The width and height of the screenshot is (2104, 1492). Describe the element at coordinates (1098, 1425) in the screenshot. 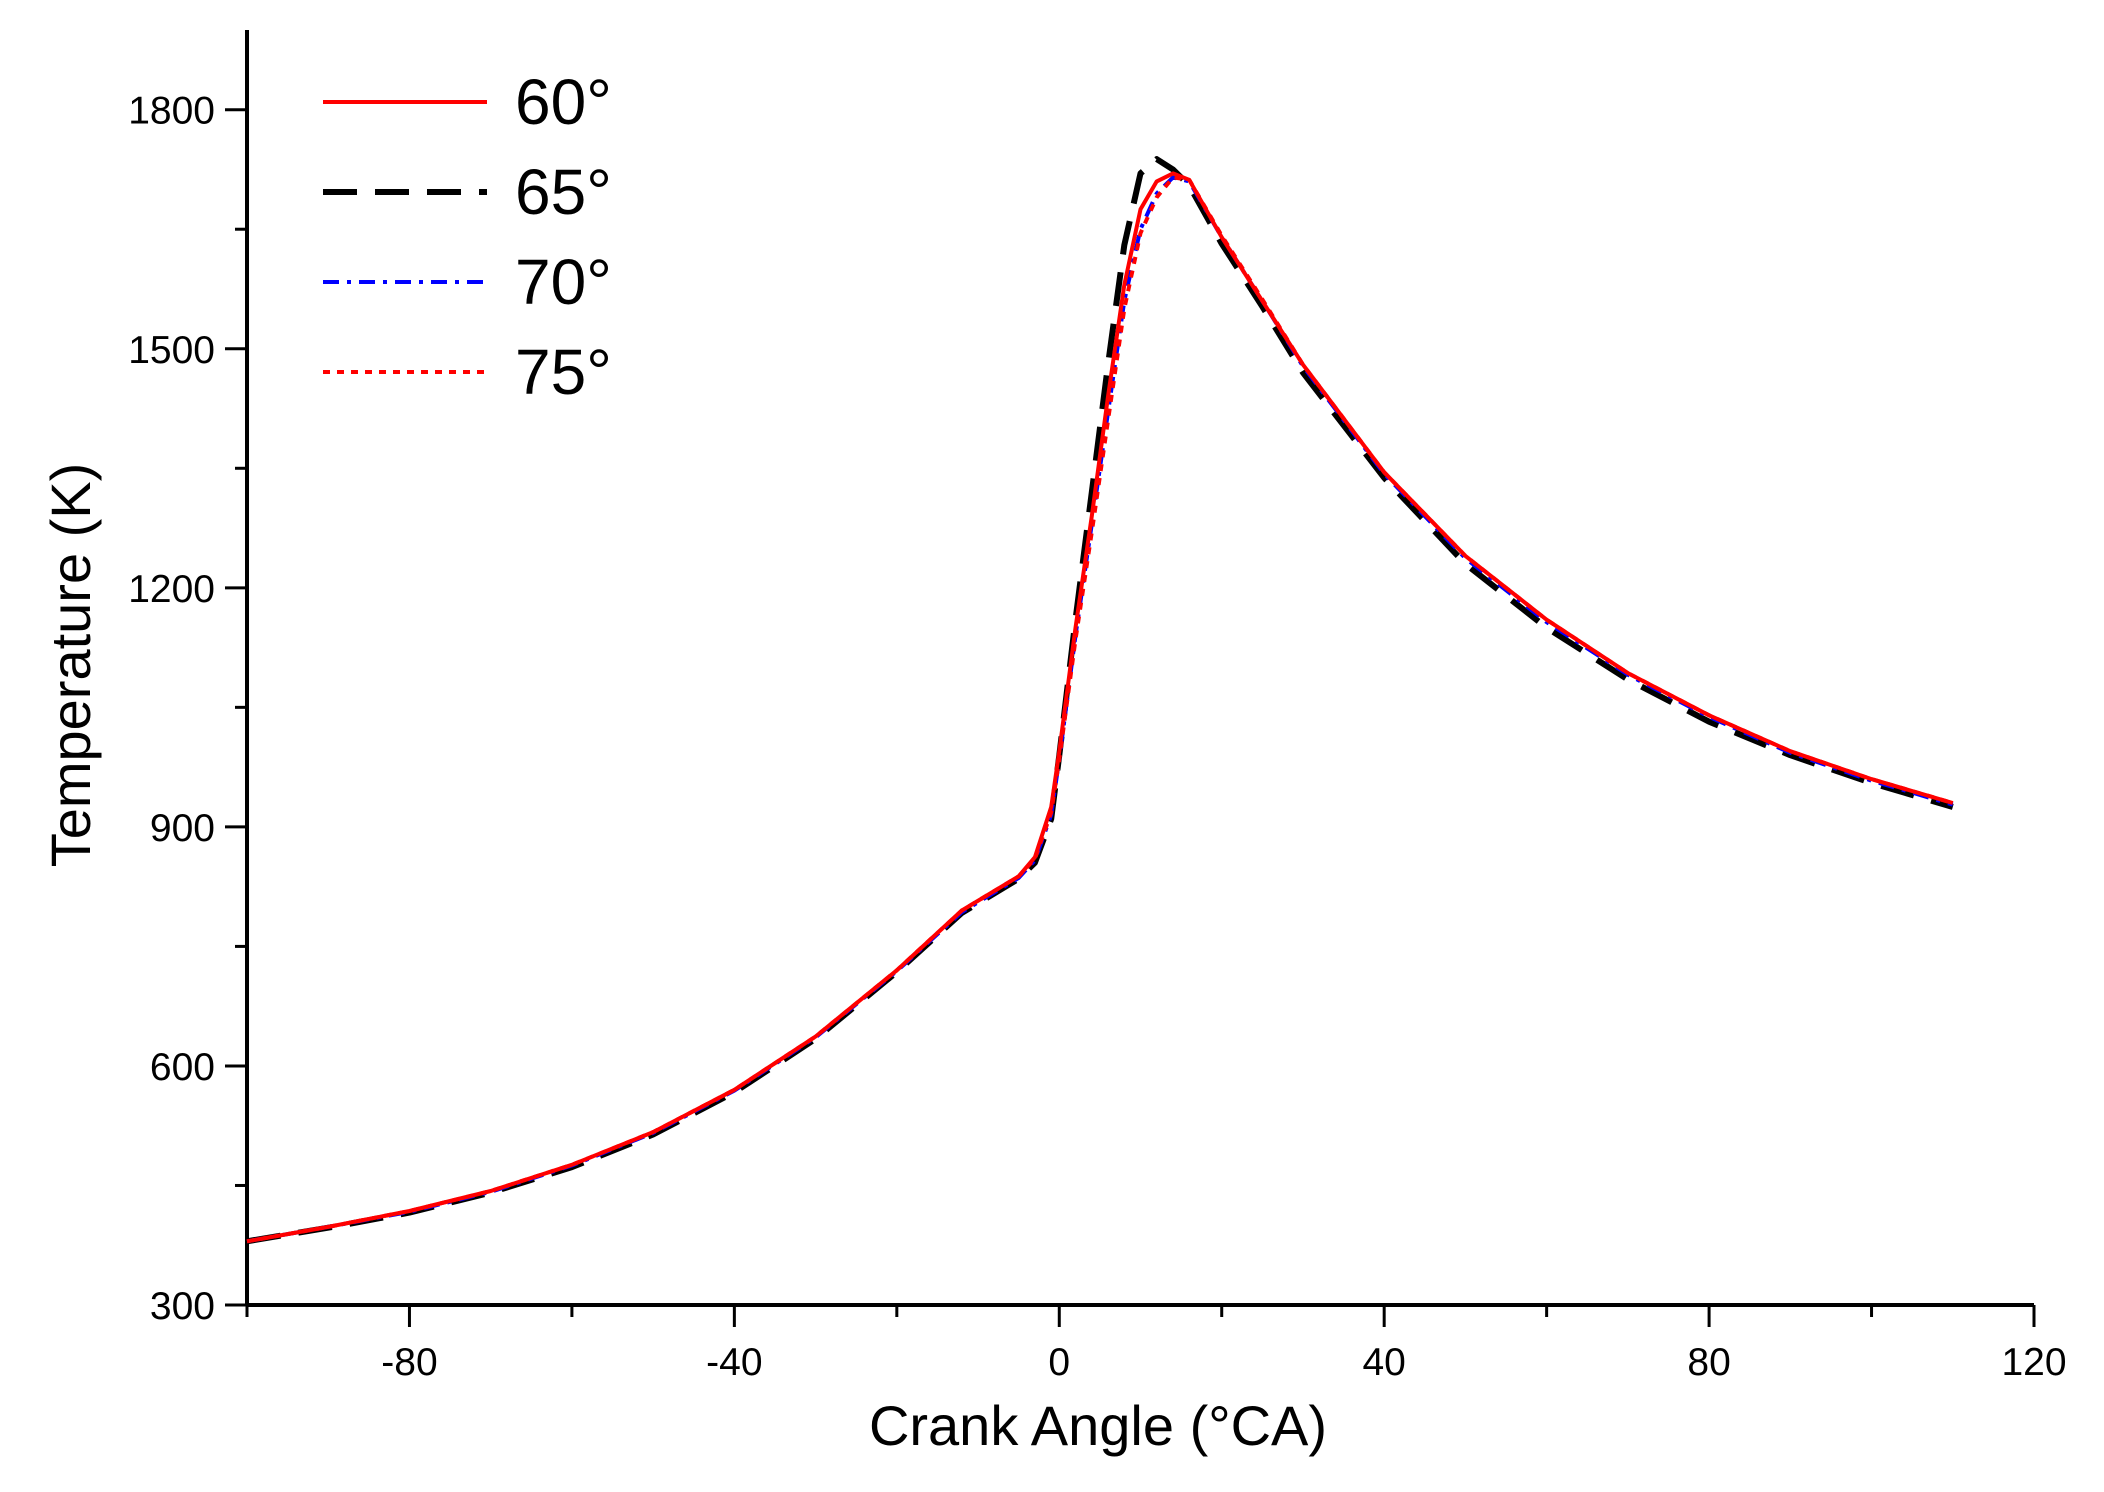

I see `x-axis-title: Crank Angle (°CA)` at that location.